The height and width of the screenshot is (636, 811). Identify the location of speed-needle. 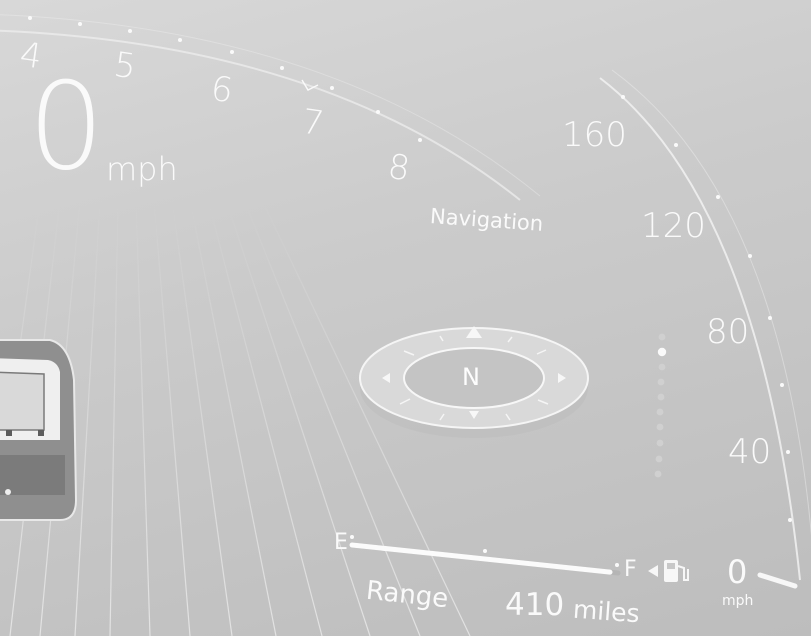
(777, 580).